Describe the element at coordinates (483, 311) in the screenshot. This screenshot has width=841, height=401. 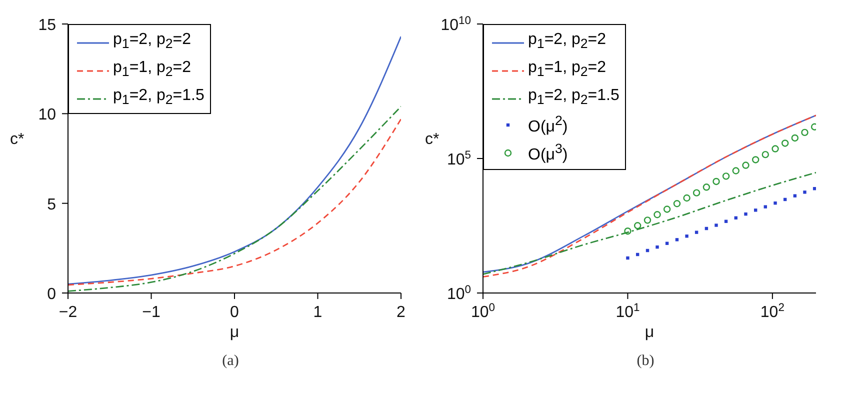
I see `x-tick-label: 10$^{0}$` at that location.